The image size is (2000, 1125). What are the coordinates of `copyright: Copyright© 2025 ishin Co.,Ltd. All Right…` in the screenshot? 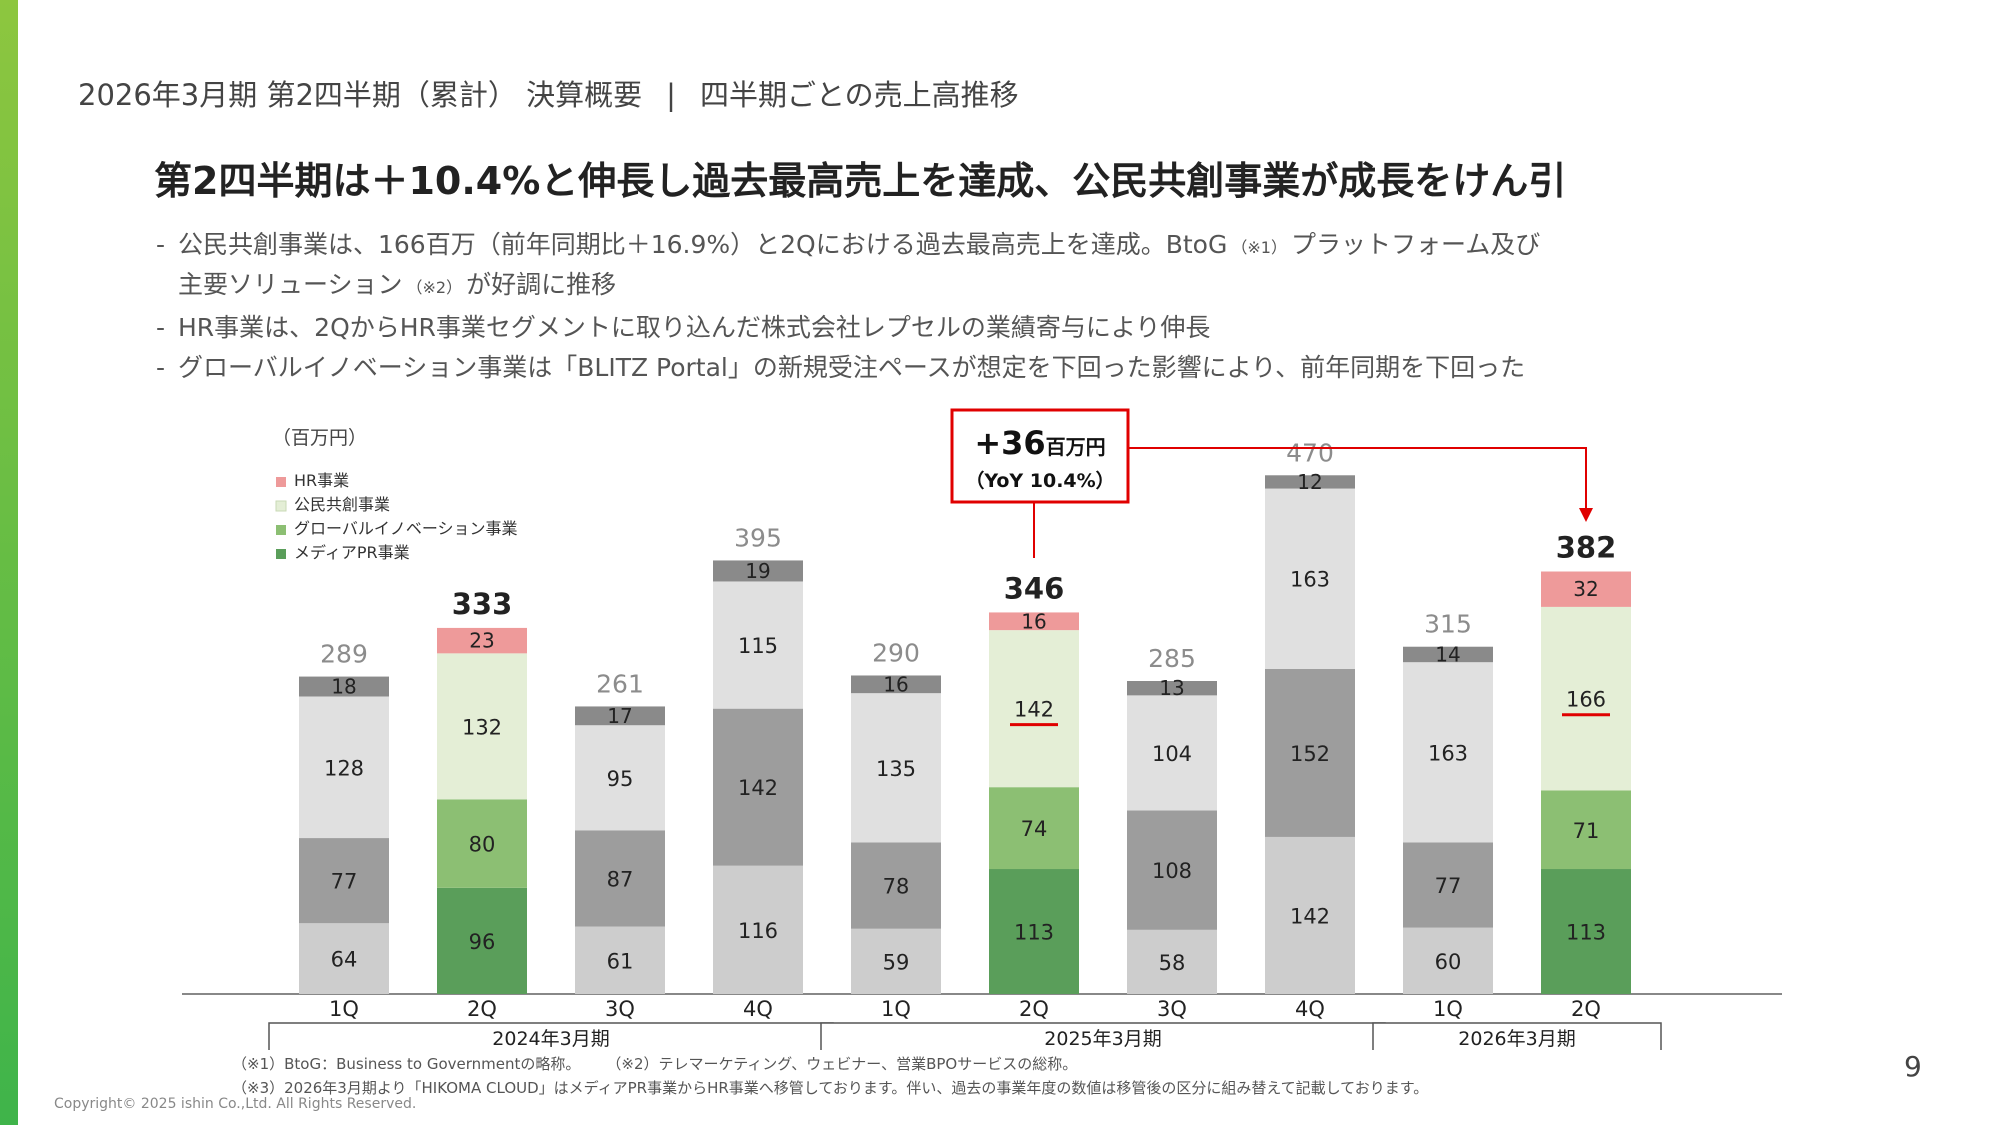 It's located at (235, 1104).